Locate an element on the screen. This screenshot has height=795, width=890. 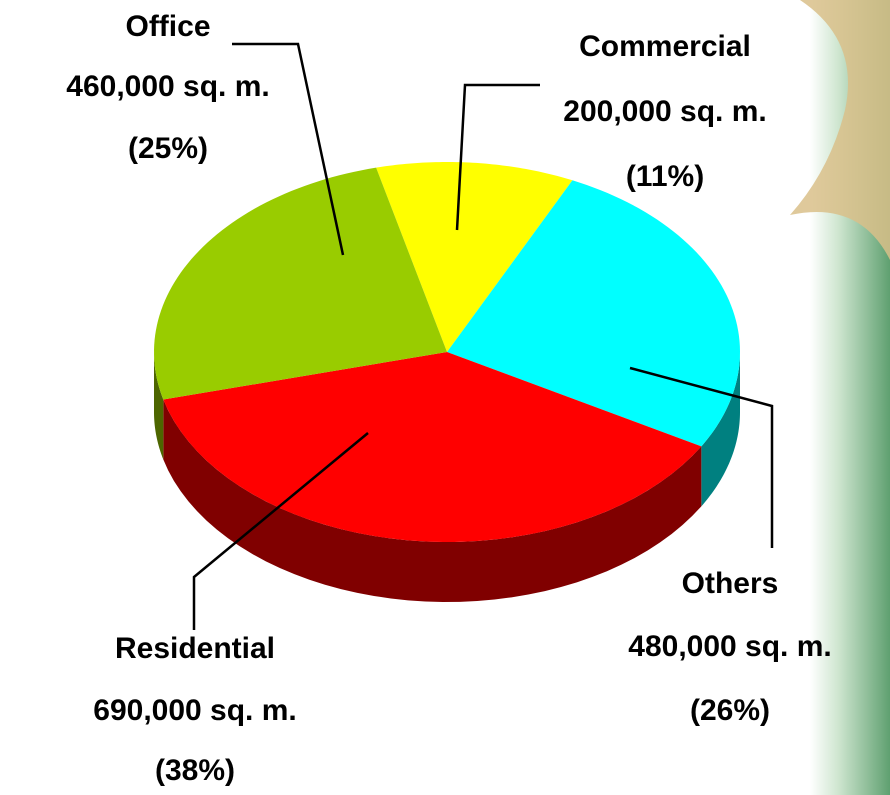
category-label: Others is located at coordinates (730, 583).